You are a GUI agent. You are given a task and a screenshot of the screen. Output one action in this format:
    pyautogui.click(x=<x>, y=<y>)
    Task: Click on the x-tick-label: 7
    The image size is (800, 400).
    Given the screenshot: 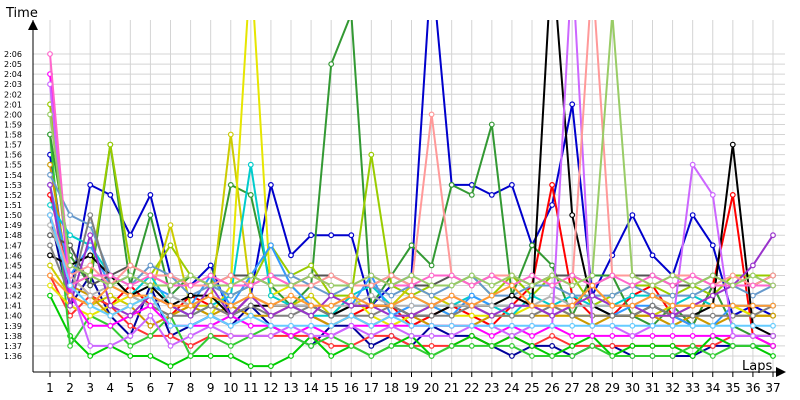 What is the action you would take?
    pyautogui.click(x=171, y=388)
    